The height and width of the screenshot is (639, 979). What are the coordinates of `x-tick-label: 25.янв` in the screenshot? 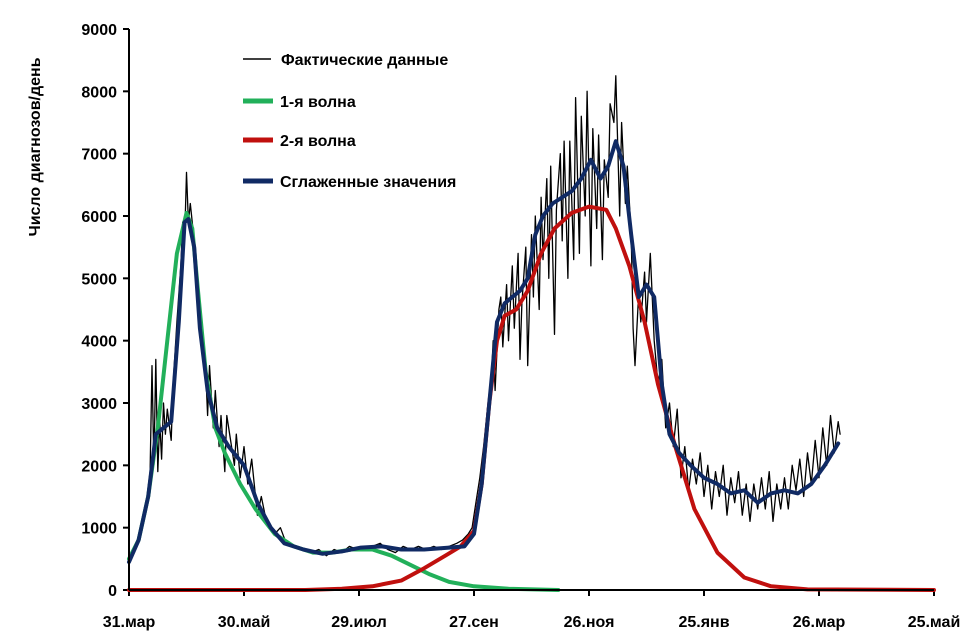 It's located at (703, 622).